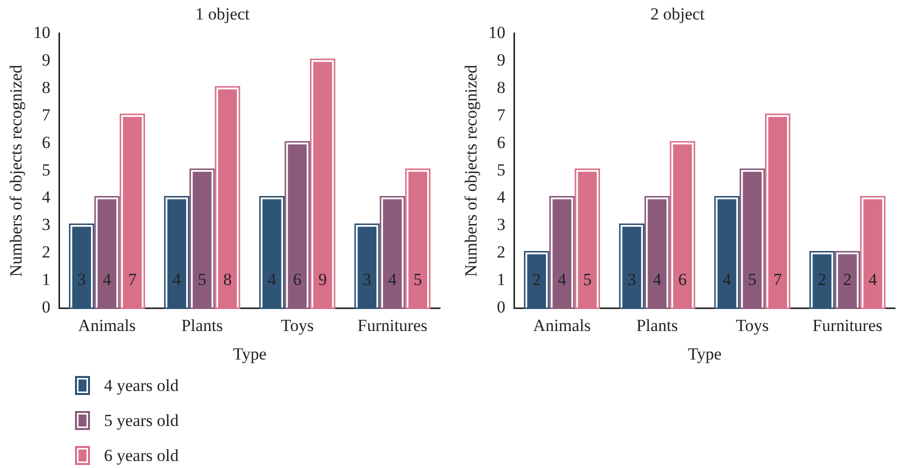 Image resolution: width=899 pixels, height=468 pixels. I want to click on data-label: 9, so click(322, 280).